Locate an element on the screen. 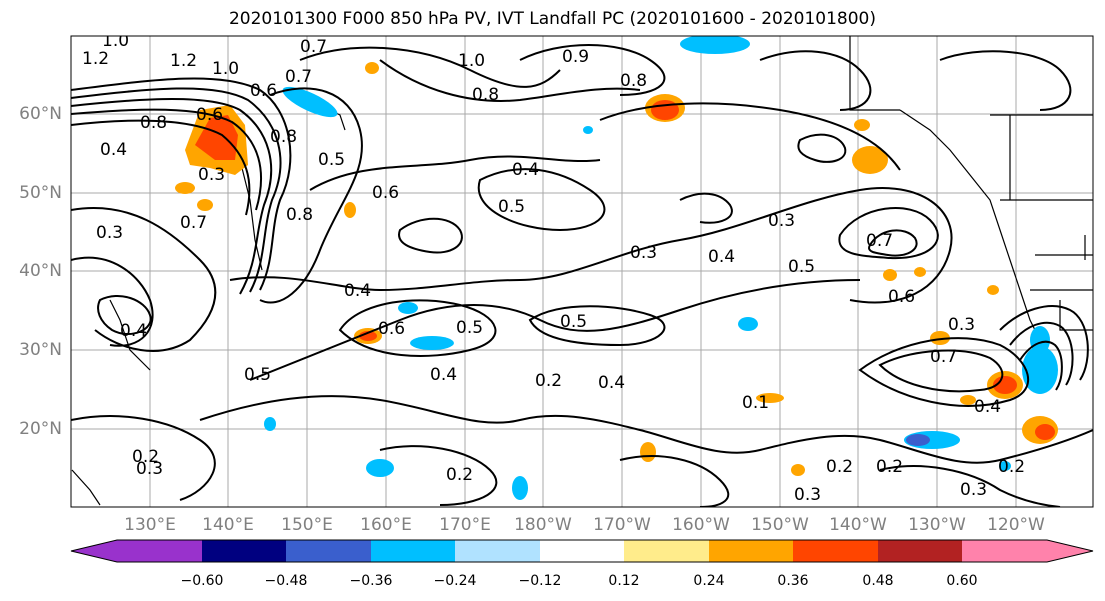 The width and height of the screenshot is (1105, 601). lon-label: 170°E is located at coordinates (465, 525).